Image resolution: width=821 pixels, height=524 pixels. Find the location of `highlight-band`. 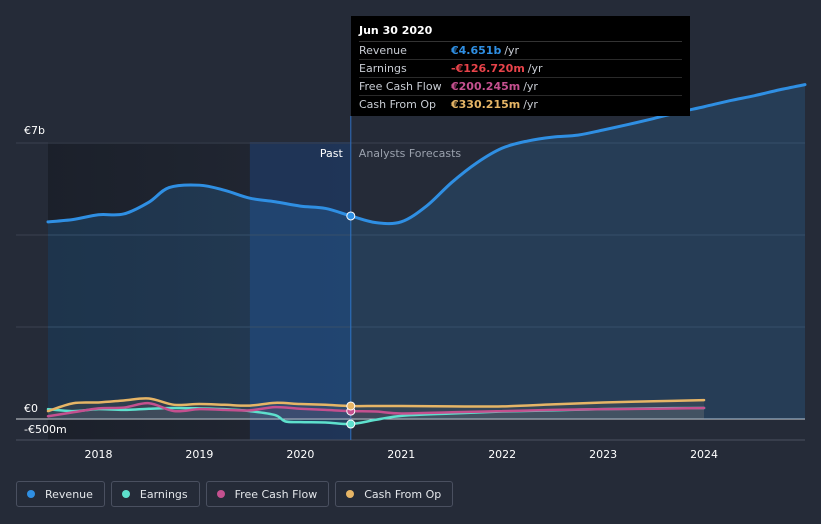

highlight-band is located at coordinates (300, 291).